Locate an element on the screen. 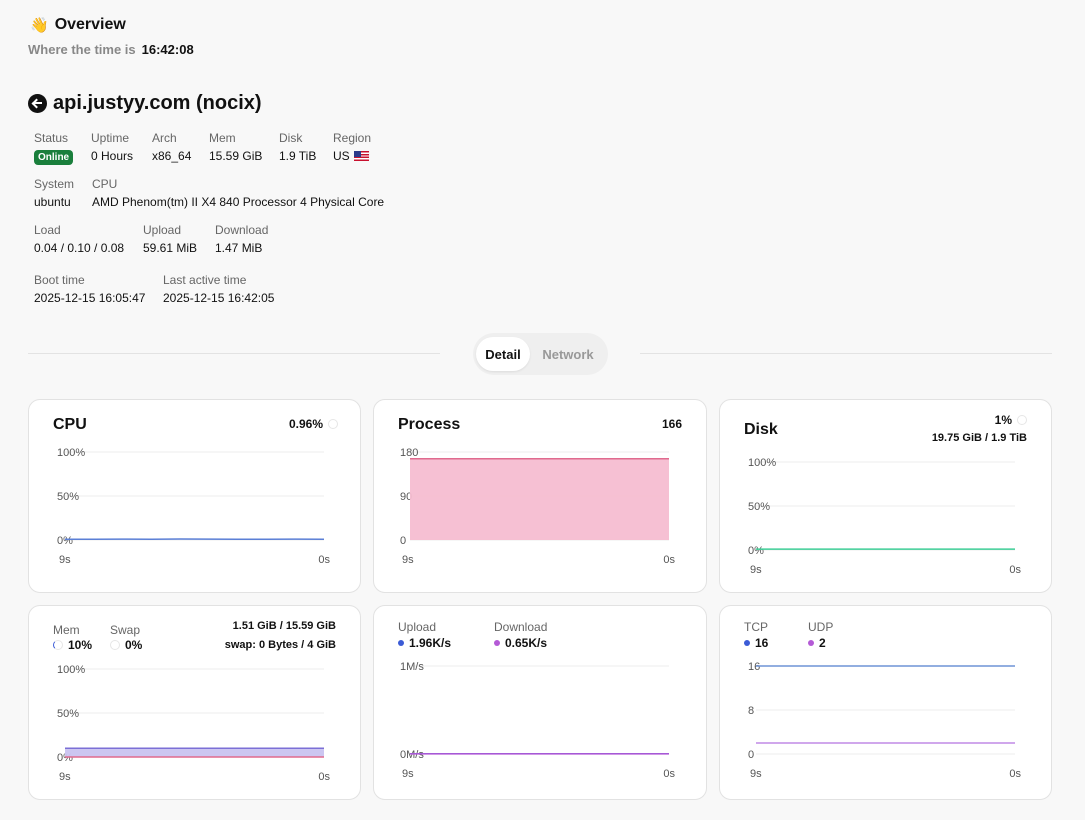  disk-usage-detail: 19.75 GiB / 1.9 TiB is located at coordinates (979, 438).